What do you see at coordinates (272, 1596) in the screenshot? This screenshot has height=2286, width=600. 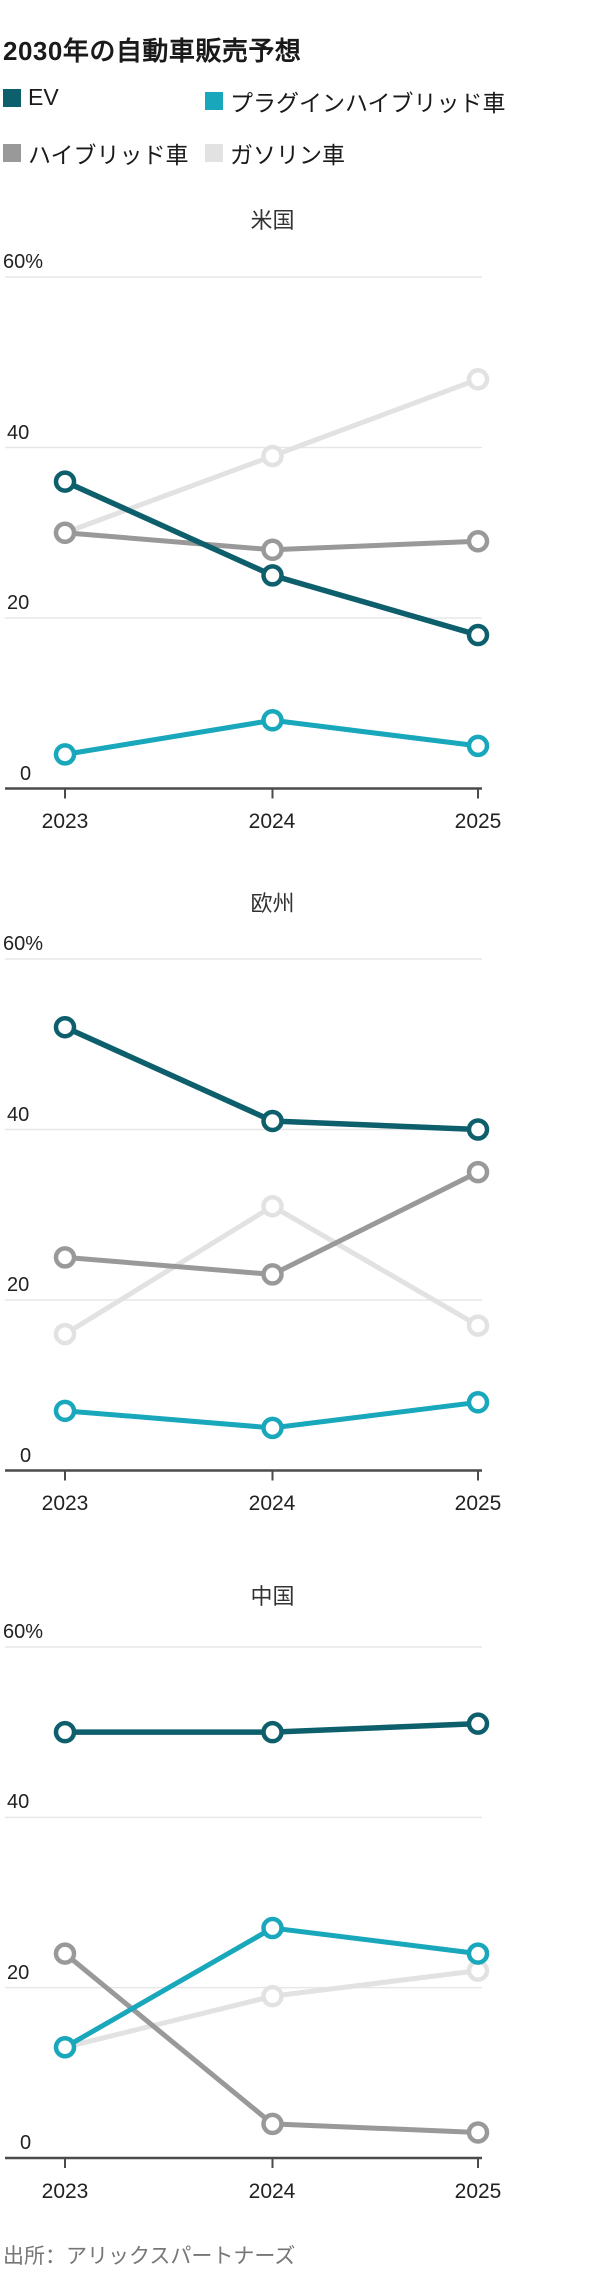 I see `panel-title-china: 中国` at bounding box center [272, 1596].